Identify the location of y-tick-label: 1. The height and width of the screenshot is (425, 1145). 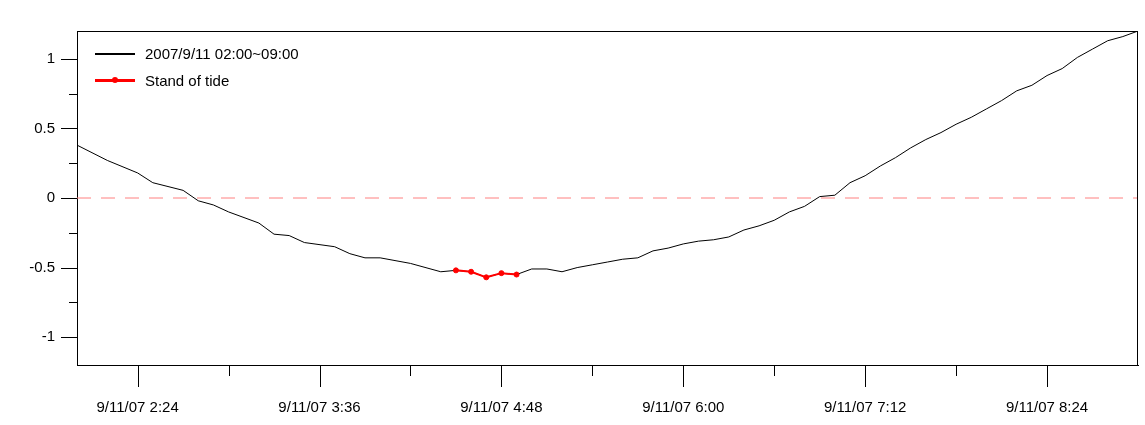
(50, 57).